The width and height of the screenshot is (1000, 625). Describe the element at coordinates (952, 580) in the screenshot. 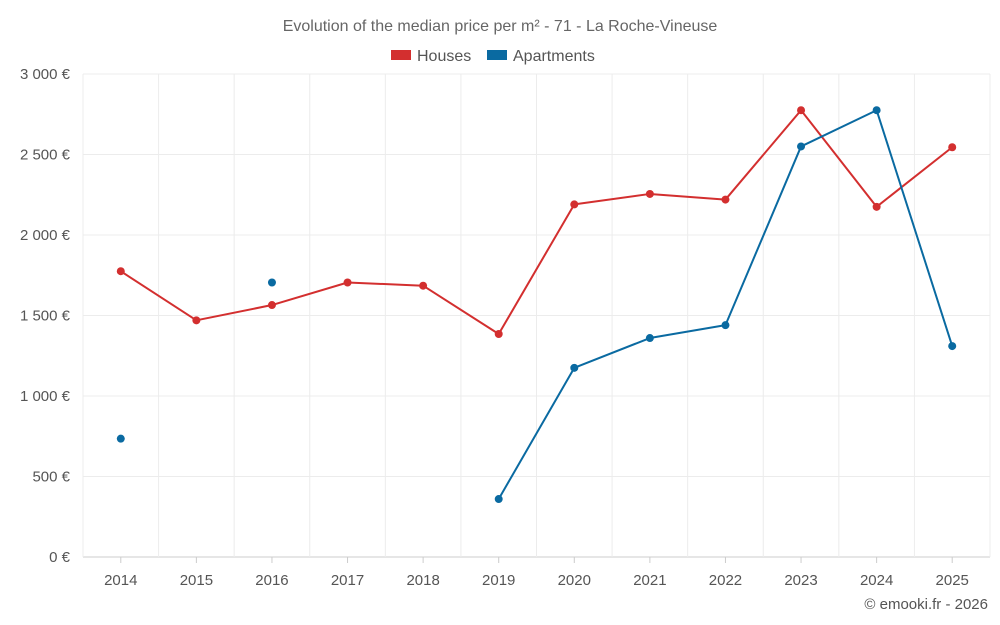

I see `x-tick-label: 2025` at that location.